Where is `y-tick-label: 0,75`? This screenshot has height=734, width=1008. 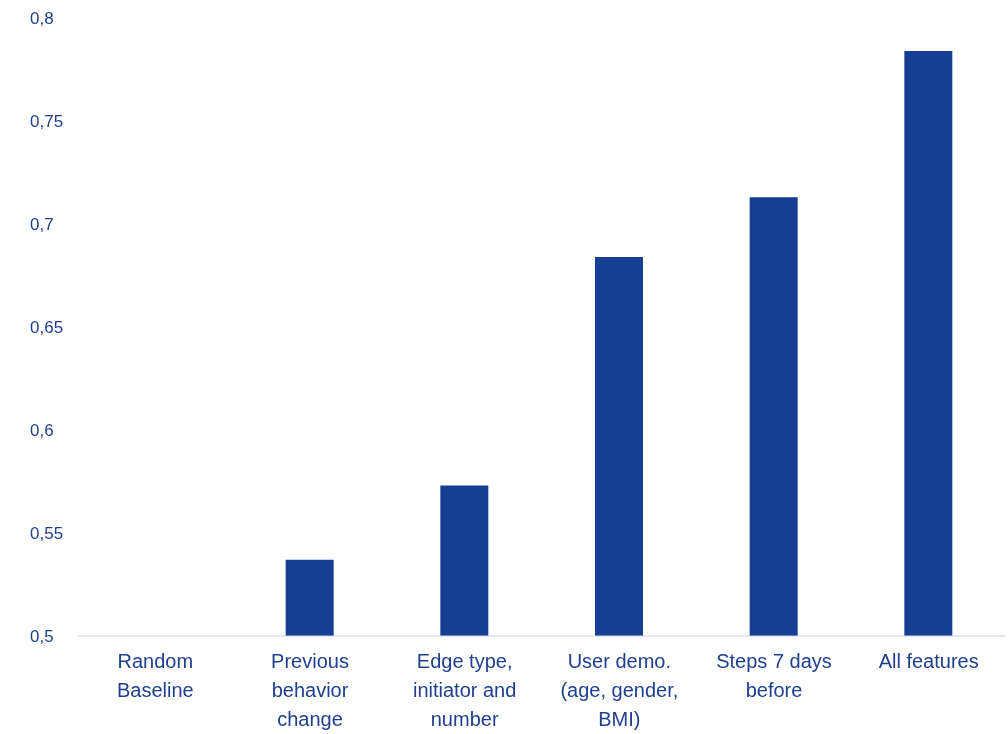 y-tick-label: 0,75 is located at coordinates (47, 122).